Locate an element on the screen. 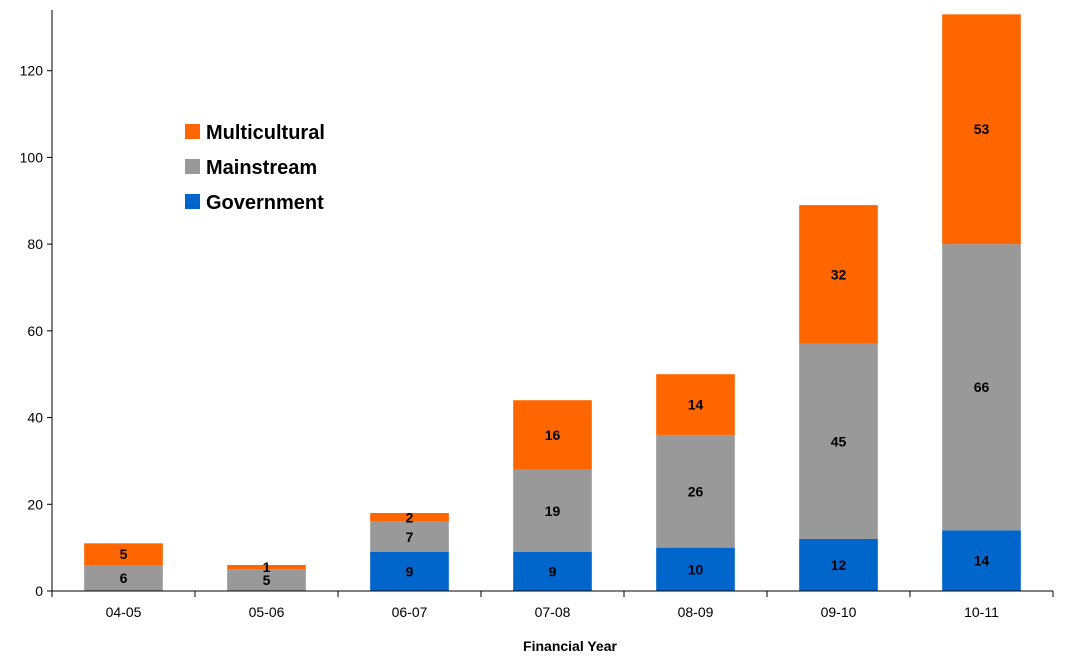 This screenshot has height=660, width=1073. legend-label-multicultural: Multicultural is located at coordinates (265, 133).